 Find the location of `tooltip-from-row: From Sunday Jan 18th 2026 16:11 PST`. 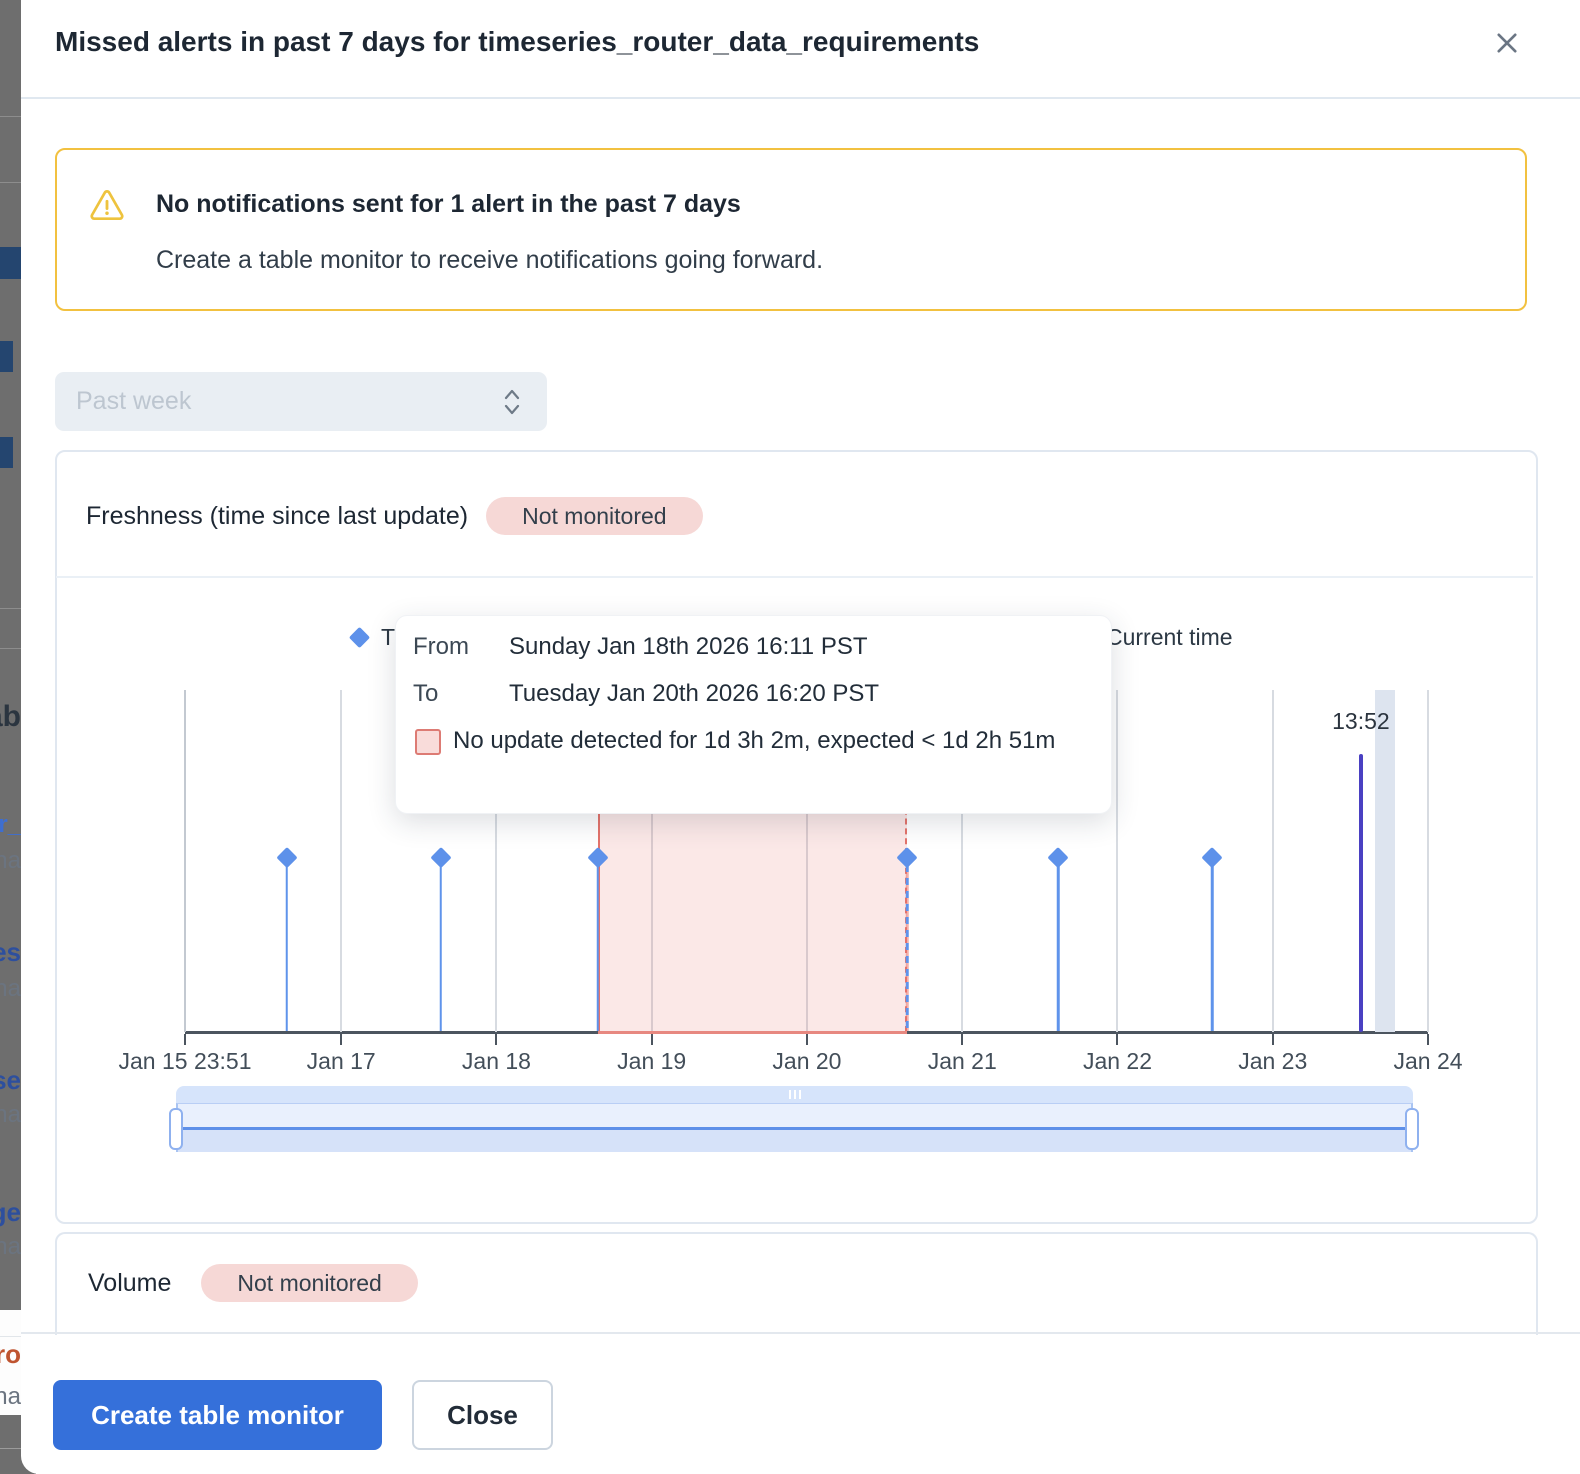

tooltip-from-row: From Sunday Jan 18th 2026 16:11 PST is located at coordinates (640, 647).